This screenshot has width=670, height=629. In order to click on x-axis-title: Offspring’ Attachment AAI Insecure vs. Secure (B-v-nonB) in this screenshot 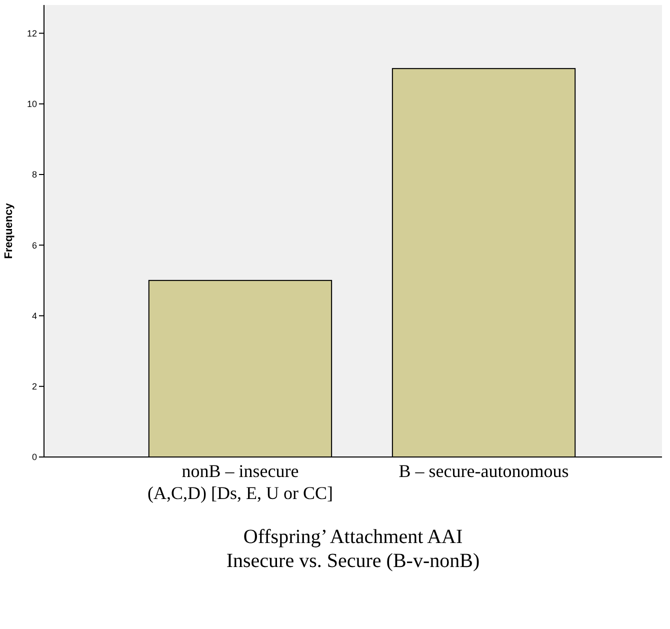, I will do `click(353, 549)`.